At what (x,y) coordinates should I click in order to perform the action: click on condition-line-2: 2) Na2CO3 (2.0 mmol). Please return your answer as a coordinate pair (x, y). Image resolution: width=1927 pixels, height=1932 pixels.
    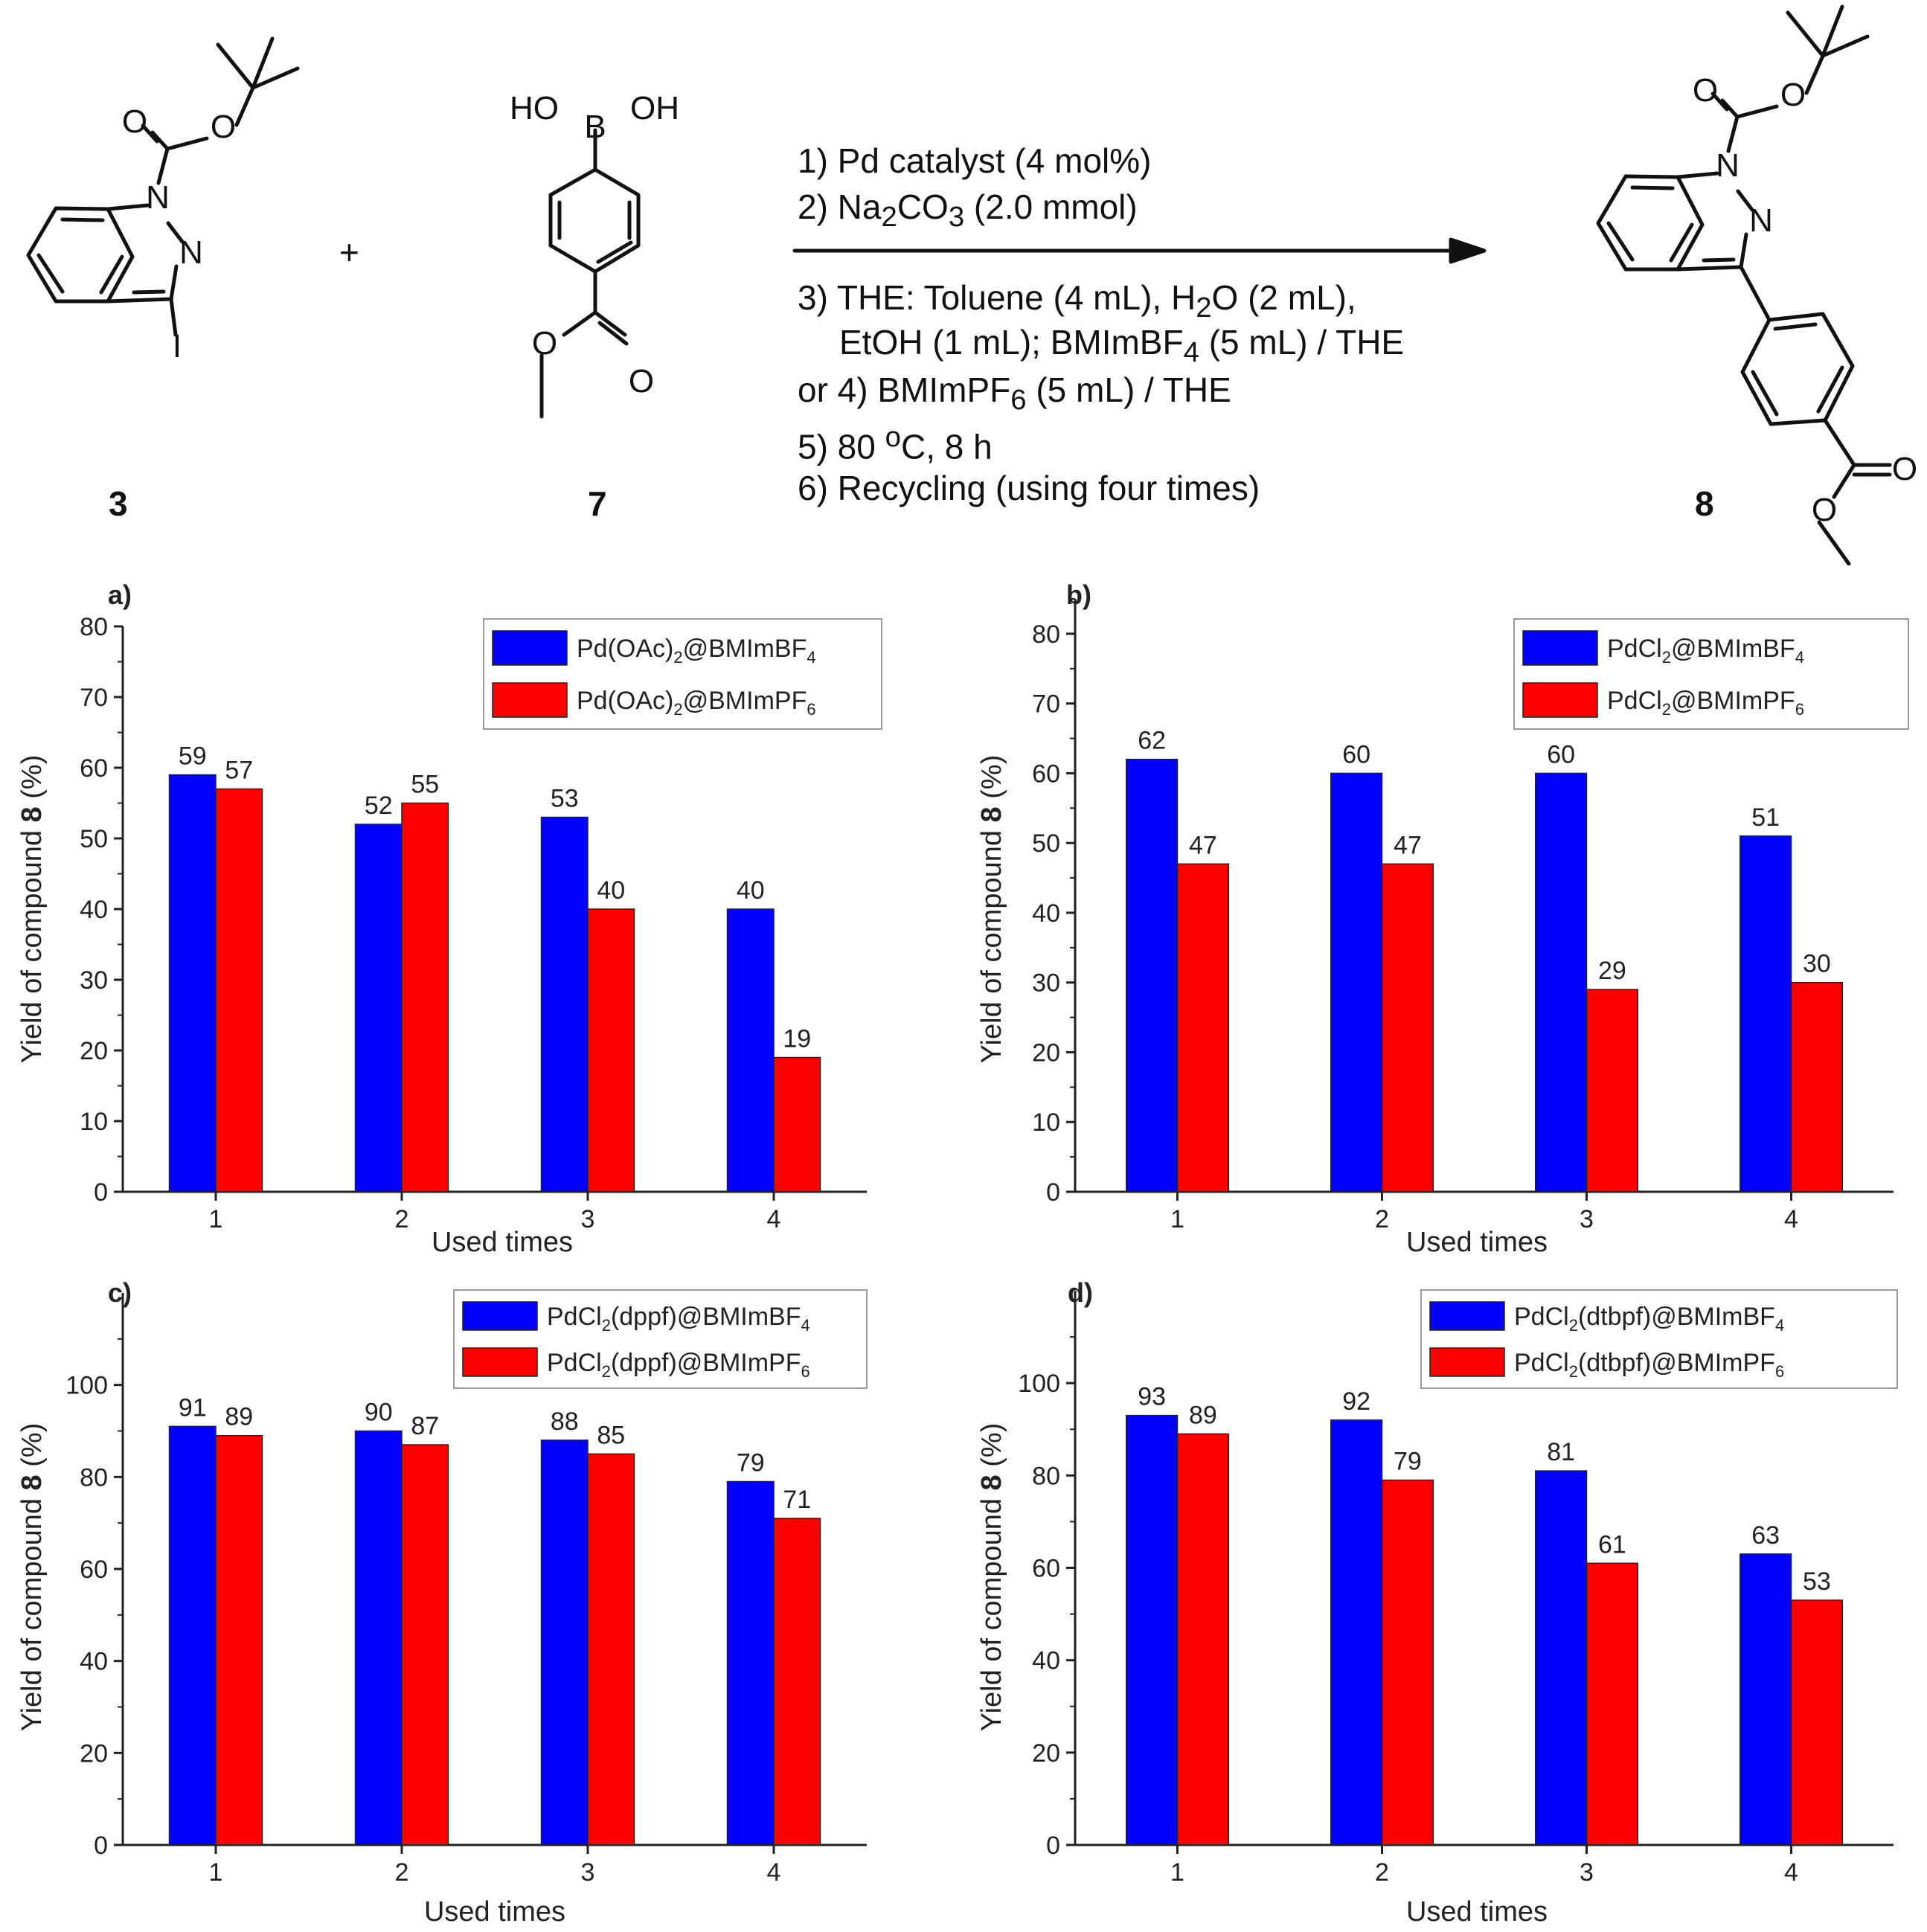
    Looking at the image, I should click on (968, 210).